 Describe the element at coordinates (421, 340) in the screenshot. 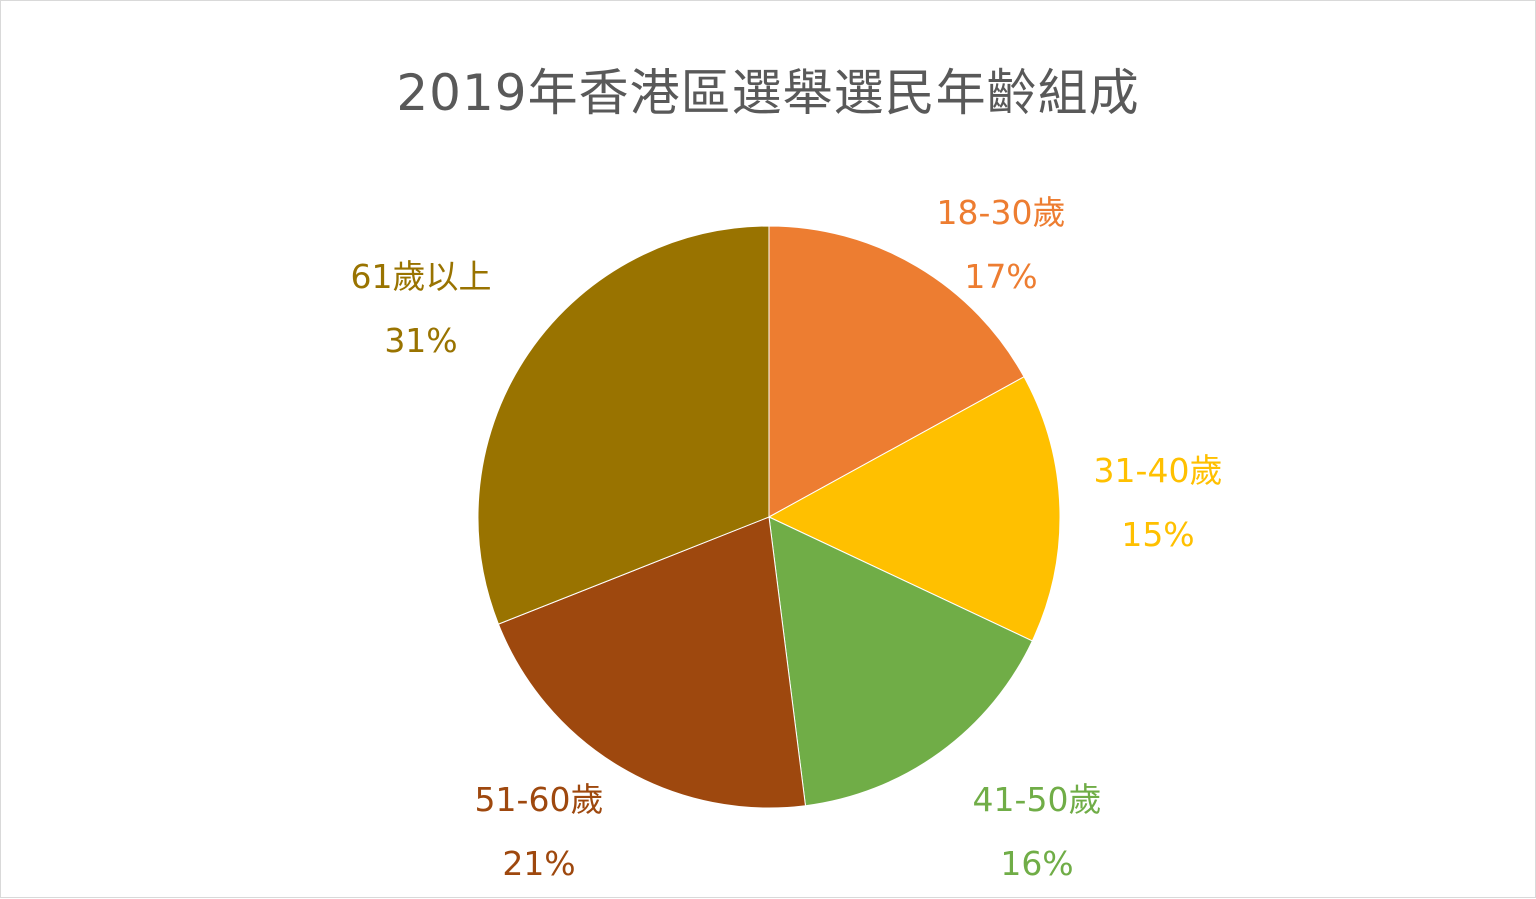

I see `data-label-value: 31%` at that location.